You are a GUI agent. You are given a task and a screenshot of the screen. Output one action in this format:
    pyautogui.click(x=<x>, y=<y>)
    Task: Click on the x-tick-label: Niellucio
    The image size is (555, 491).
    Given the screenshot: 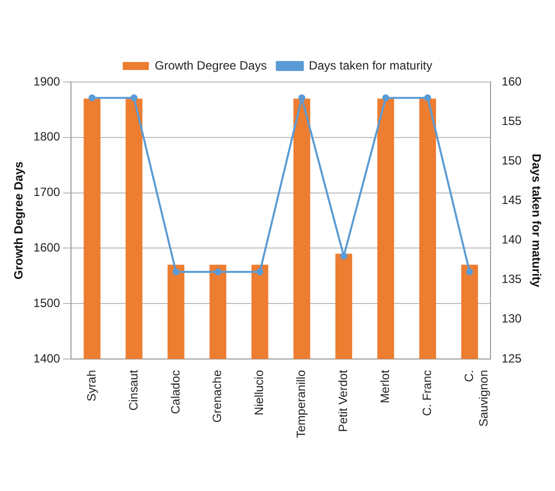 What is the action you would take?
    pyautogui.click(x=259, y=393)
    